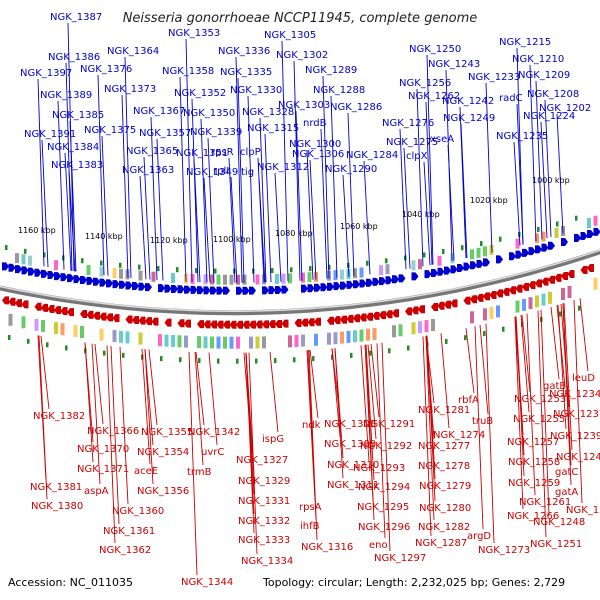  I want to click on reverse-gene-label: NGK_1282, so click(444, 527).